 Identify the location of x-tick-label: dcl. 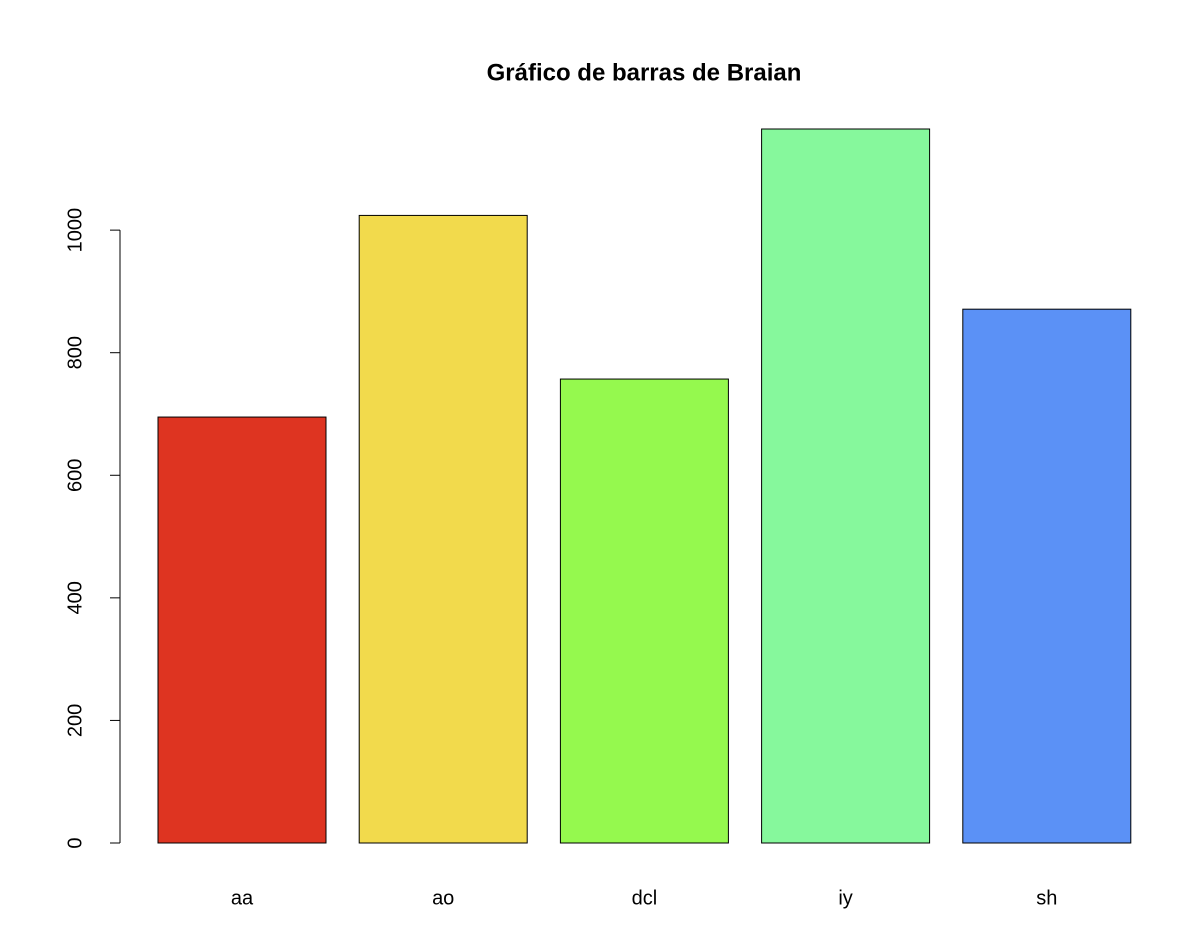
(645, 898).